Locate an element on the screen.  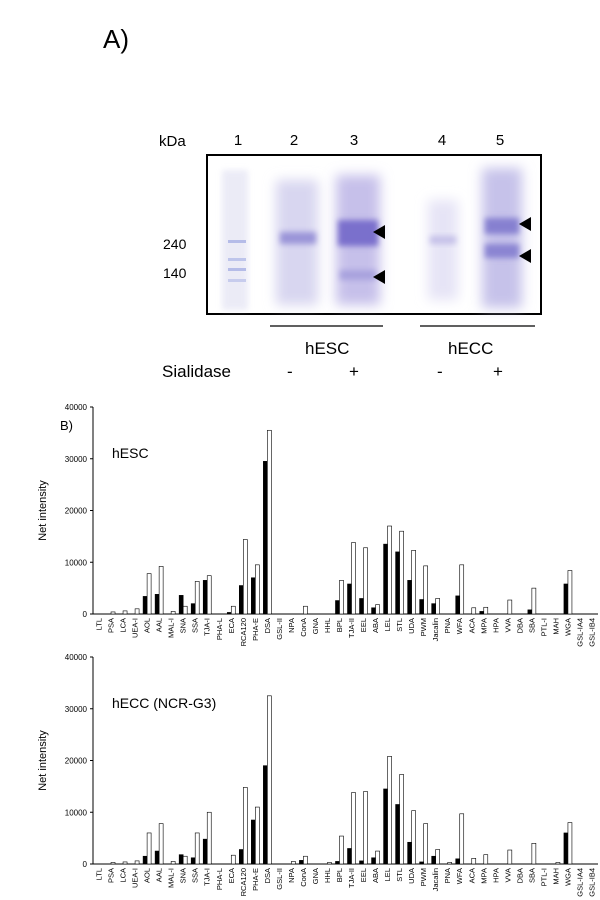
kda-label: kDa is located at coordinates (172, 141).